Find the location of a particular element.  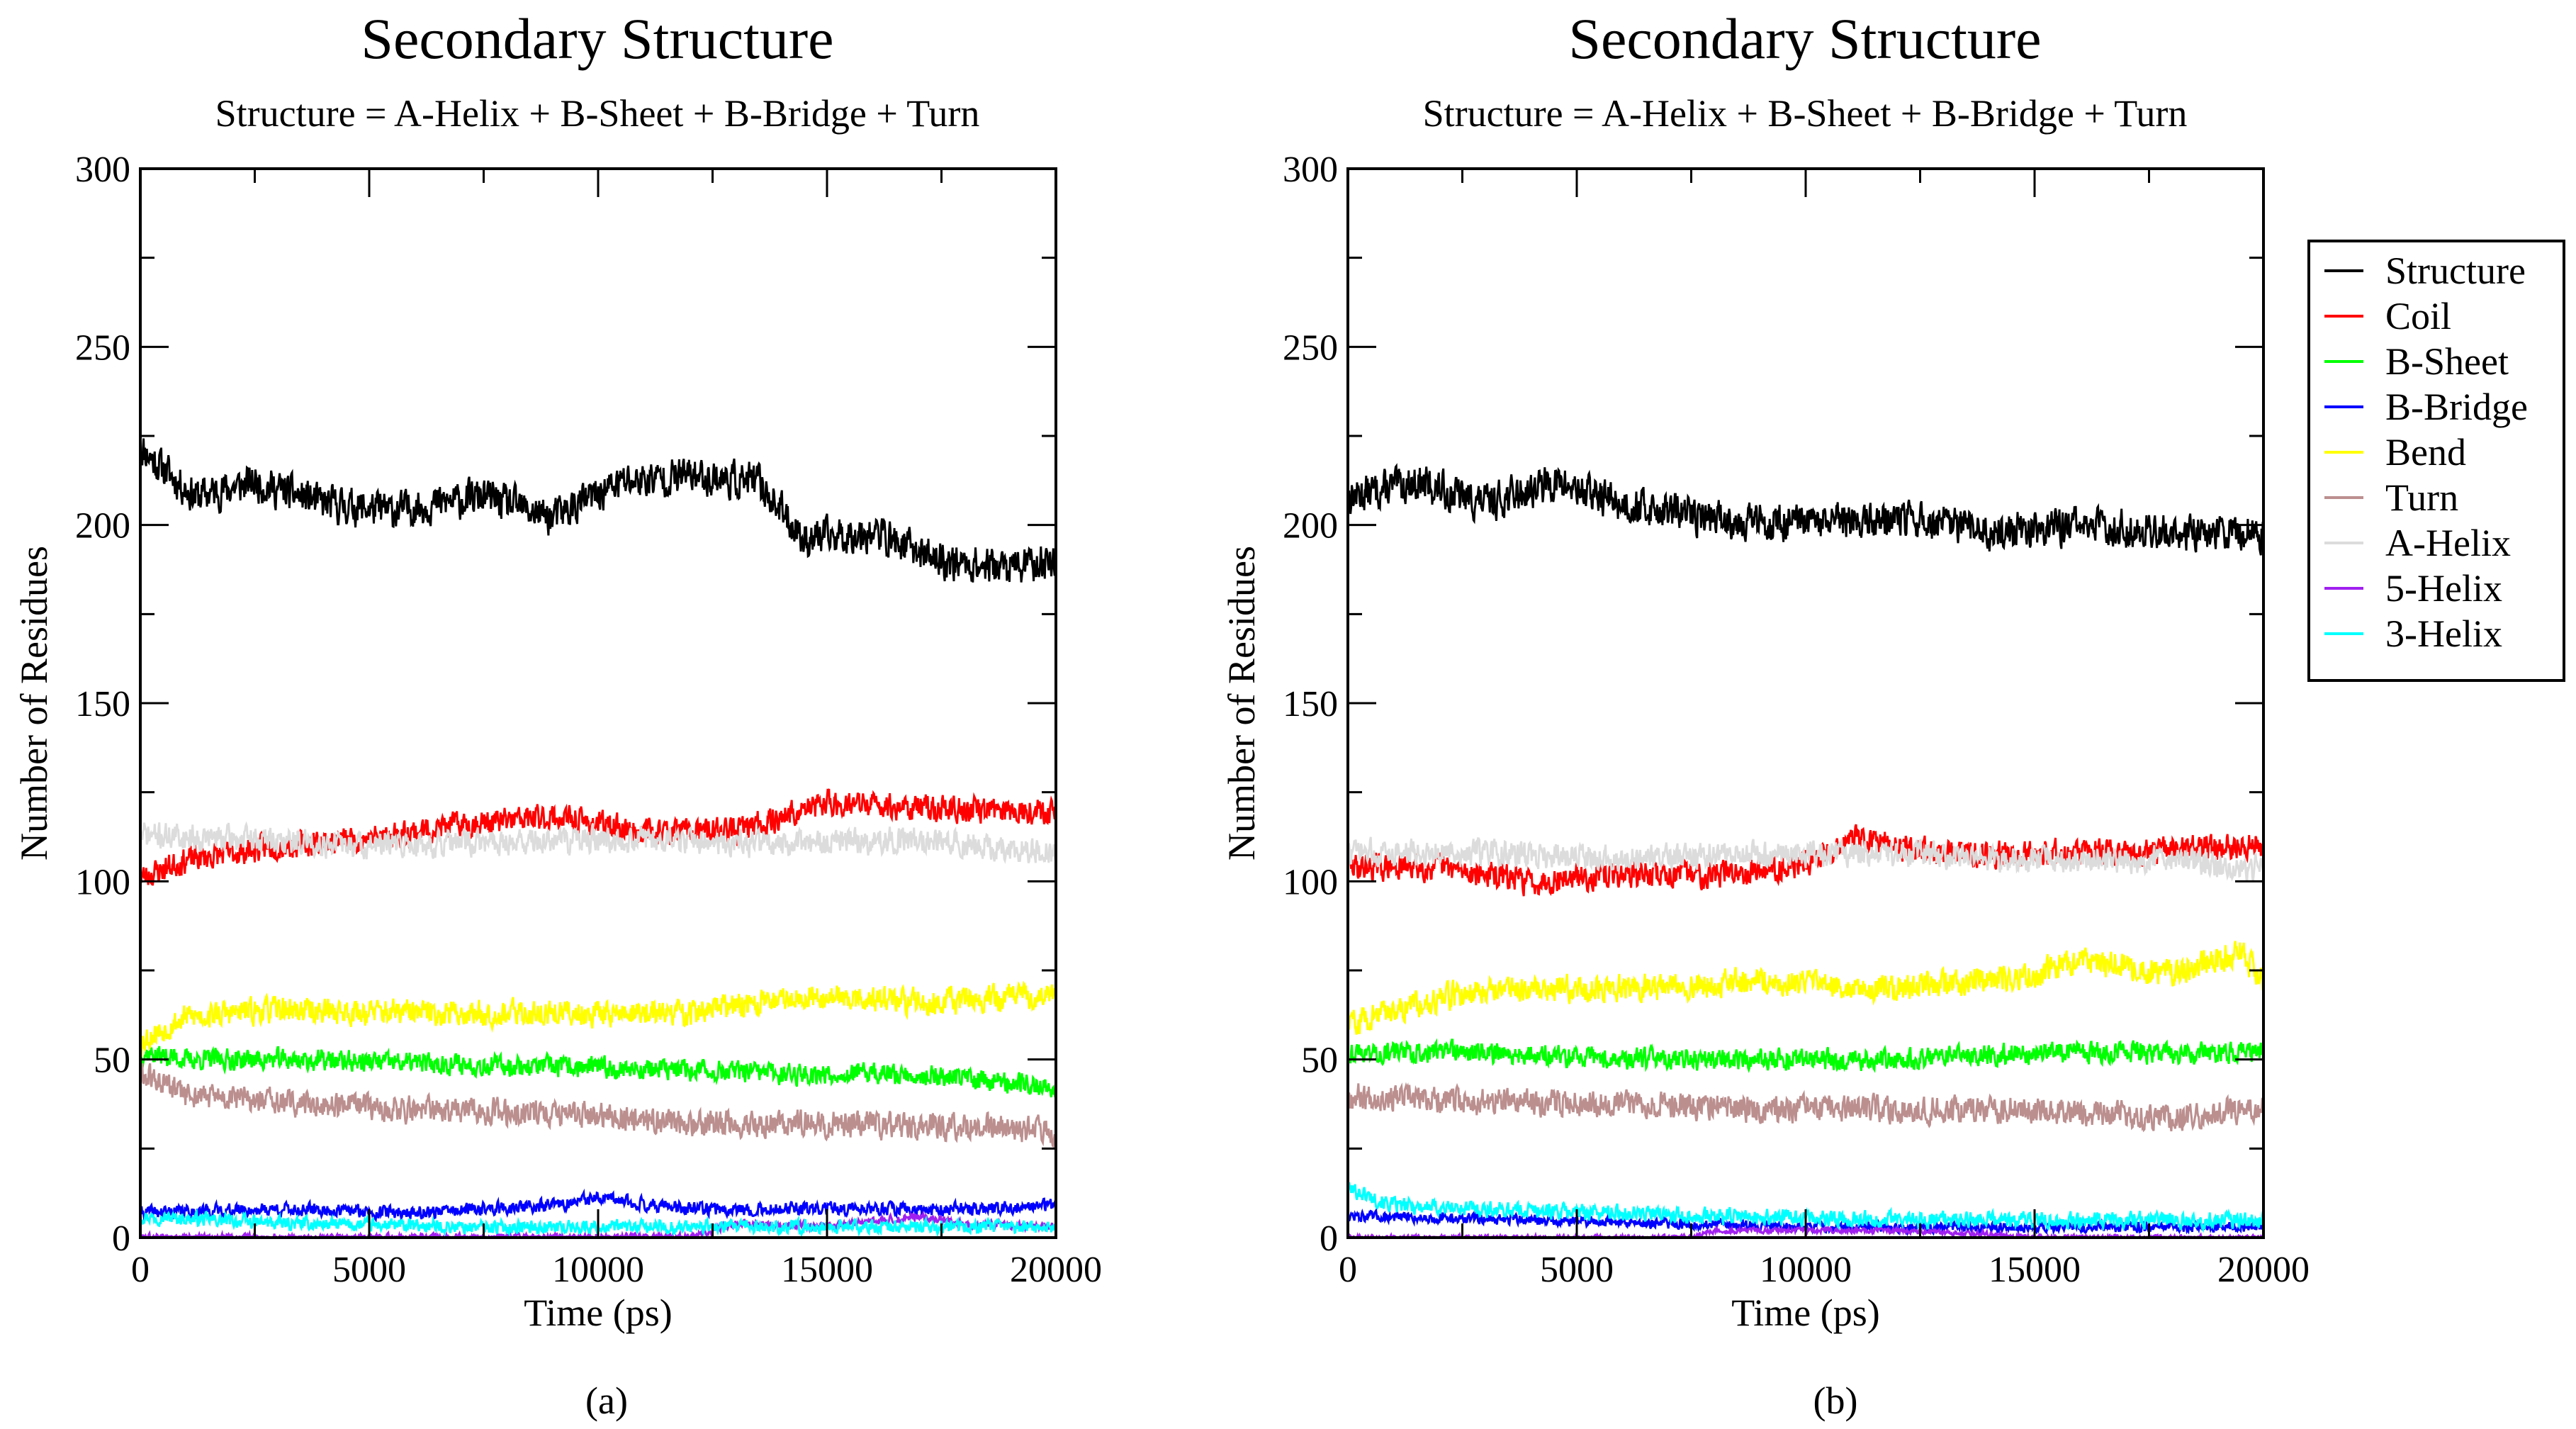

chart-title-a: Secondary Structure is located at coordinates (597, 38).